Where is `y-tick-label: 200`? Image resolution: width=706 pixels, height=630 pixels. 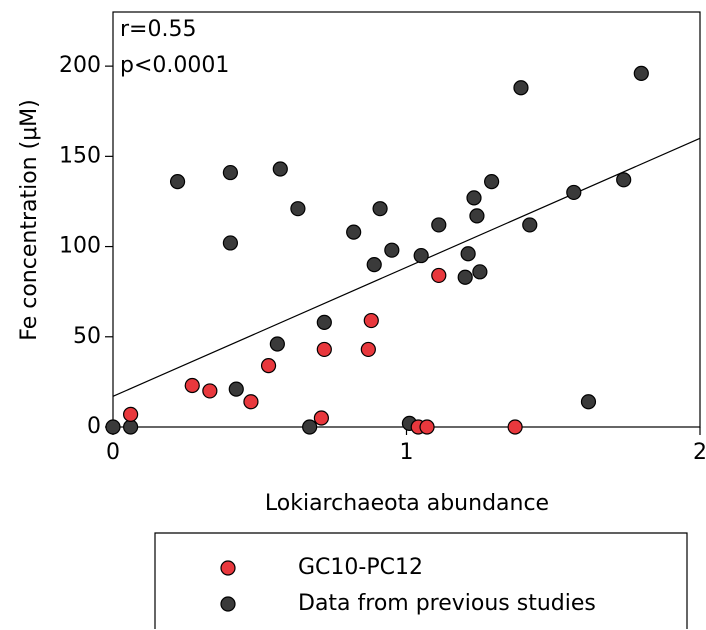
y-tick-label: 200 is located at coordinates (80, 65).